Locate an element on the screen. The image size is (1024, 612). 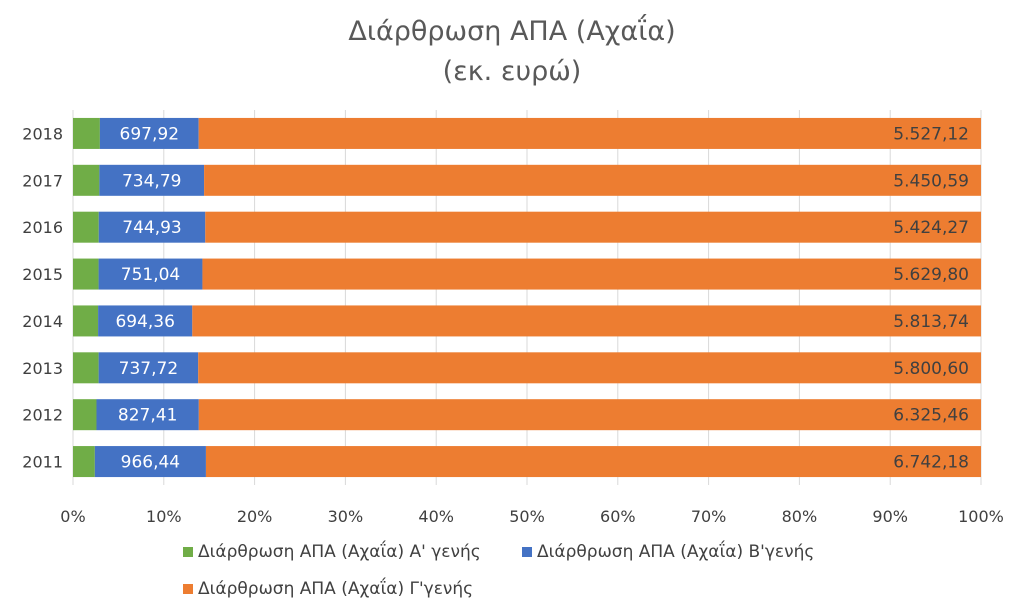
data-label: 6.742,18 is located at coordinates (931, 463).